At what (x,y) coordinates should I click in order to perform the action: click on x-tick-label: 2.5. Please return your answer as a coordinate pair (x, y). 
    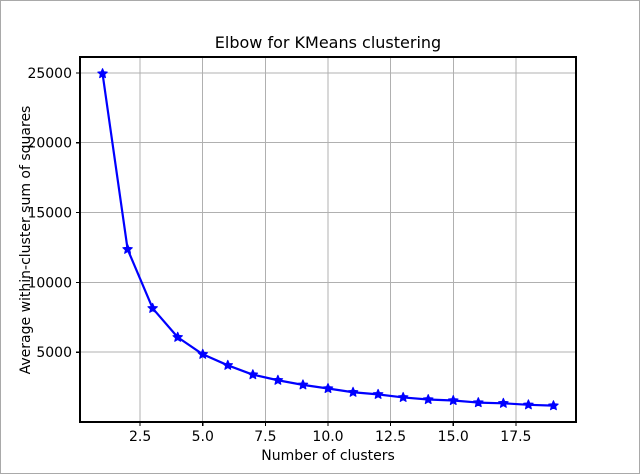
    Looking at the image, I should click on (140, 437).